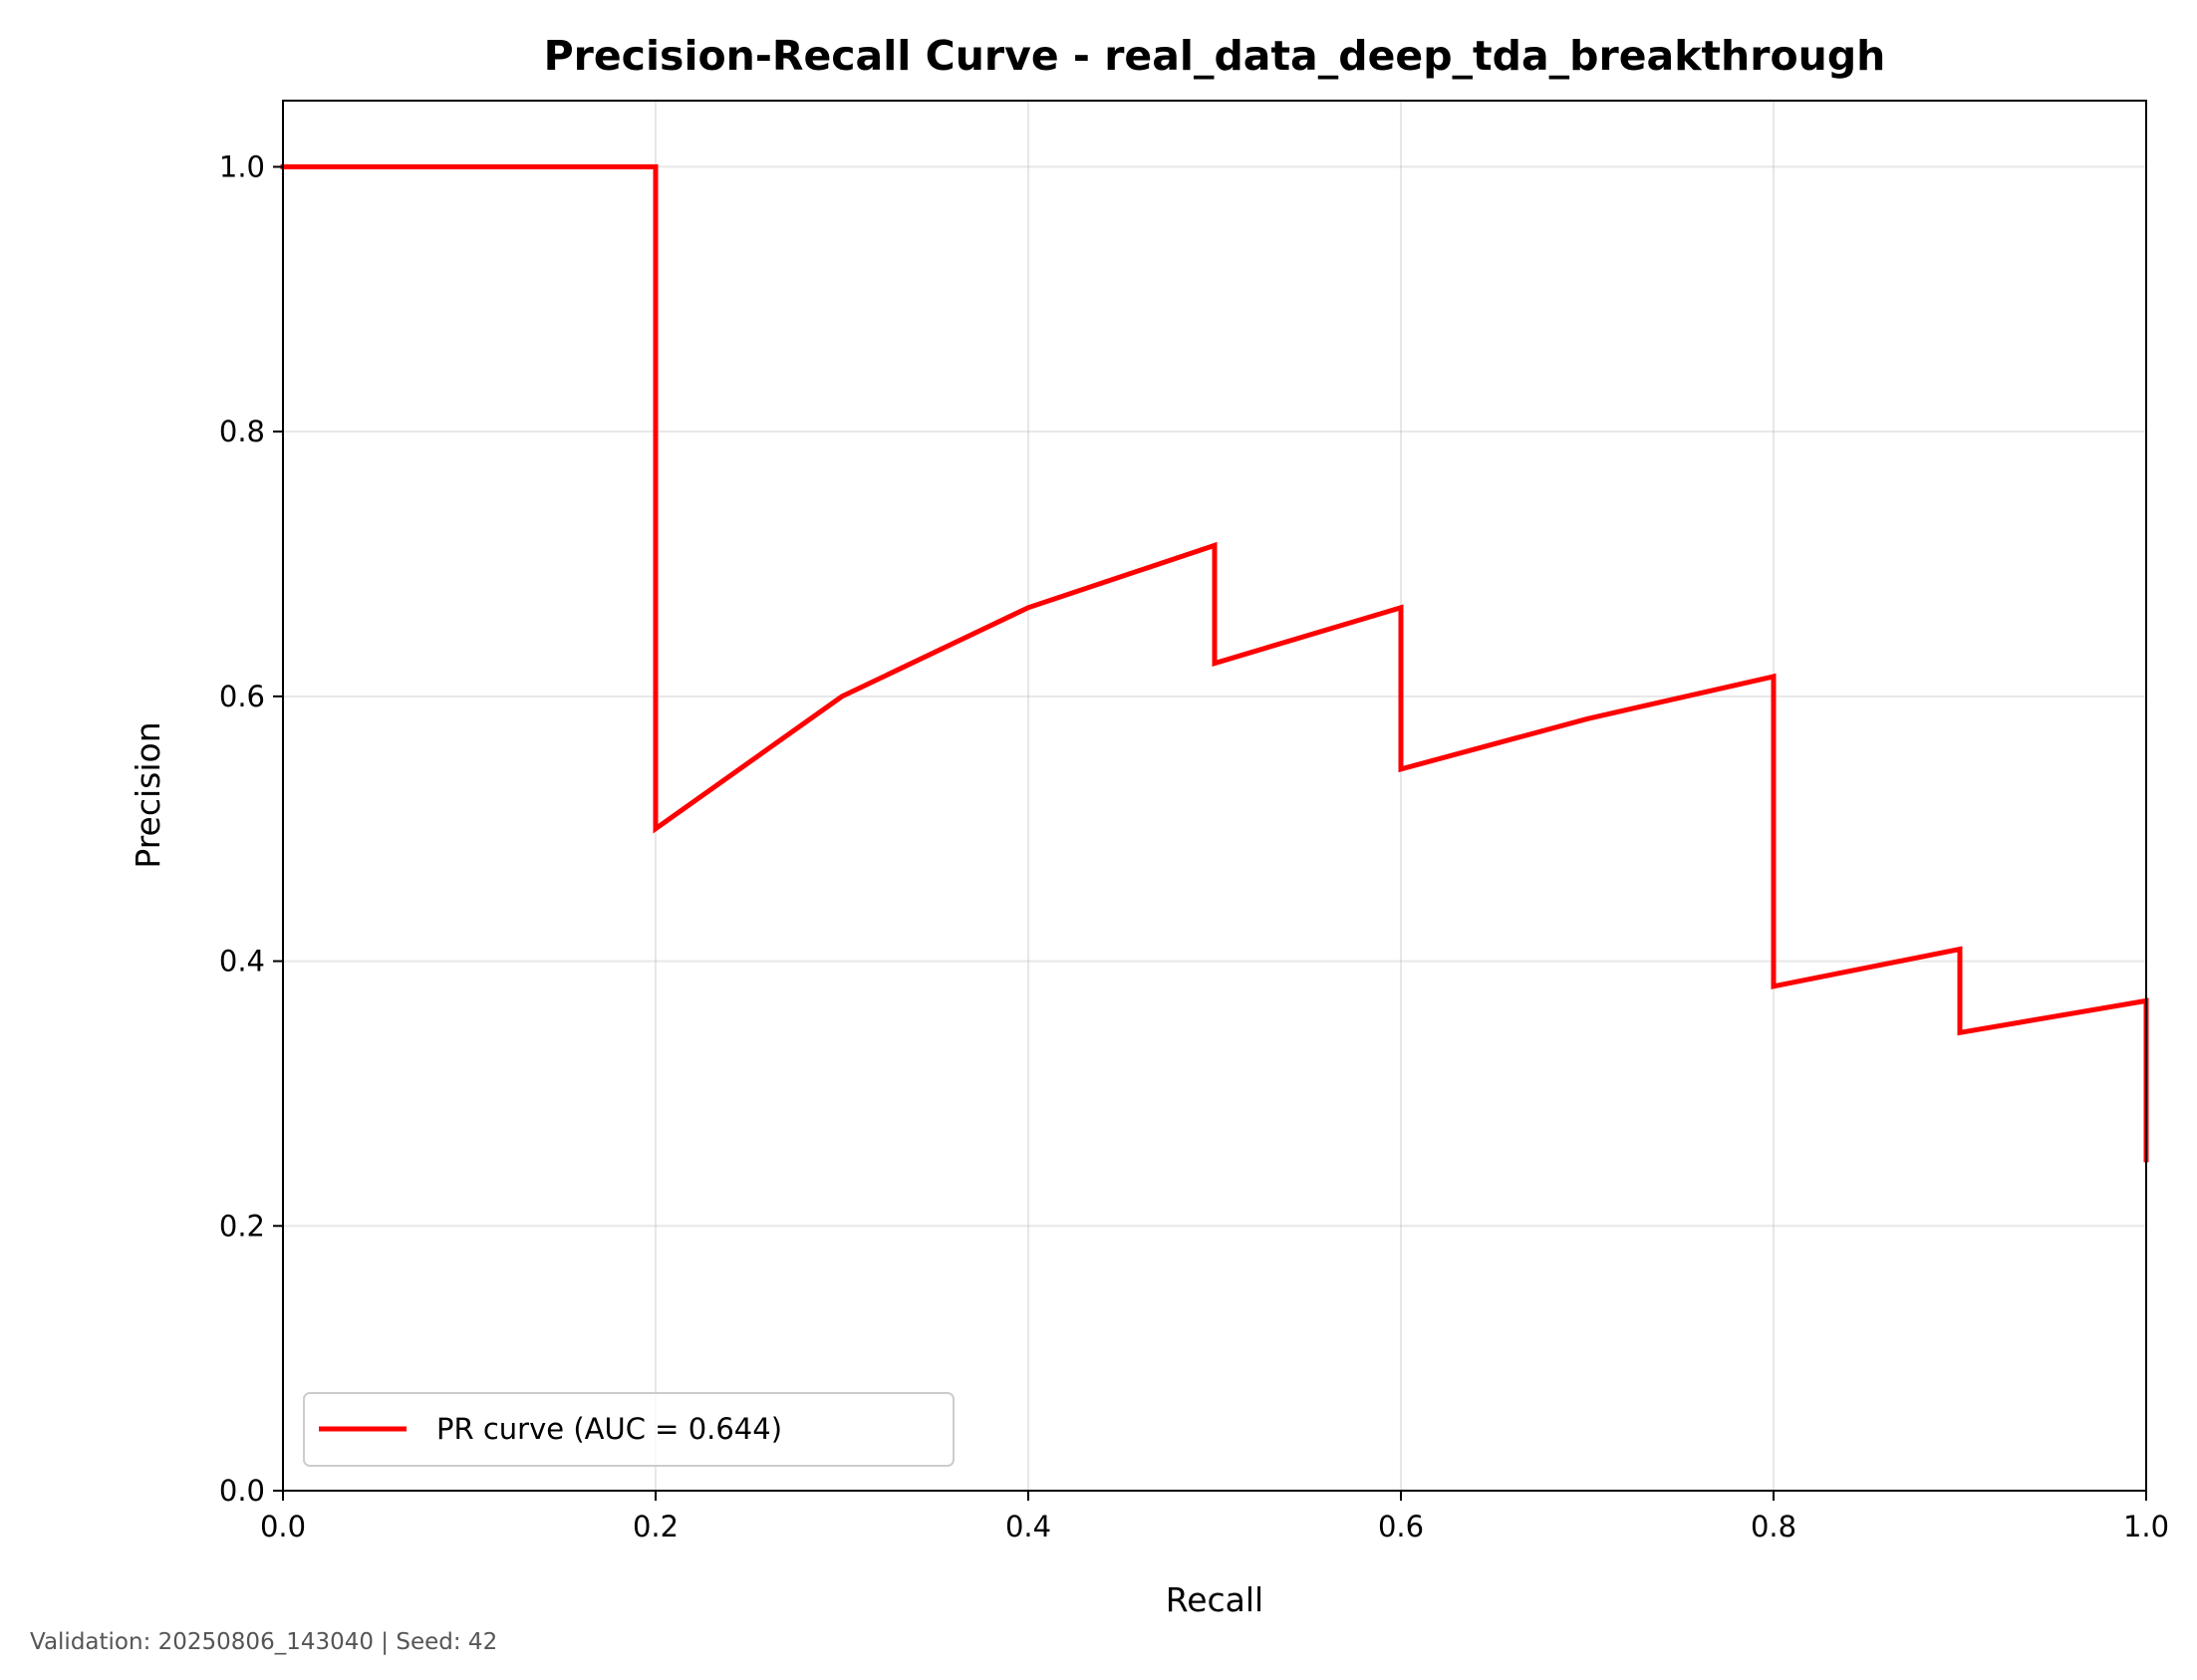  I want to click on y-tick-label: 0.4, so click(242, 962).